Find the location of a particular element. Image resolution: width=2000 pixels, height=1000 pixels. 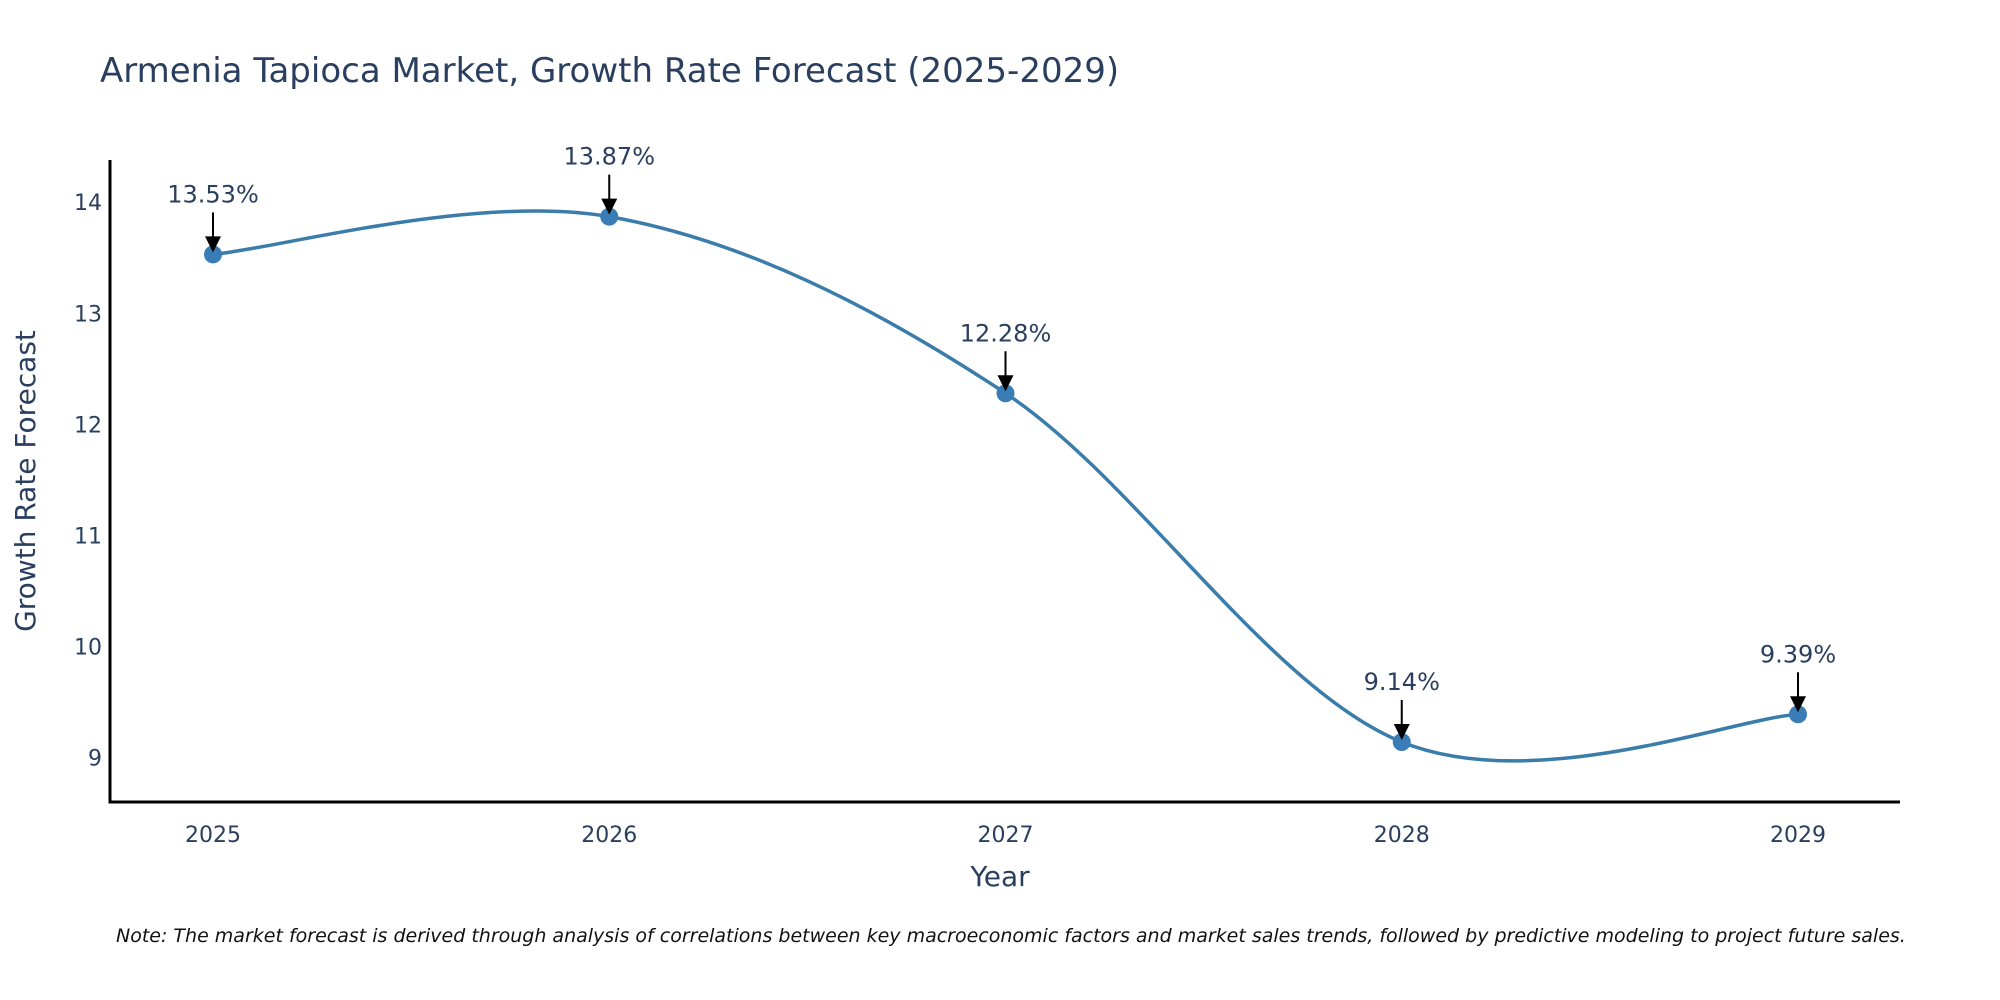

x-axis-title: Year is located at coordinates (999, 876).